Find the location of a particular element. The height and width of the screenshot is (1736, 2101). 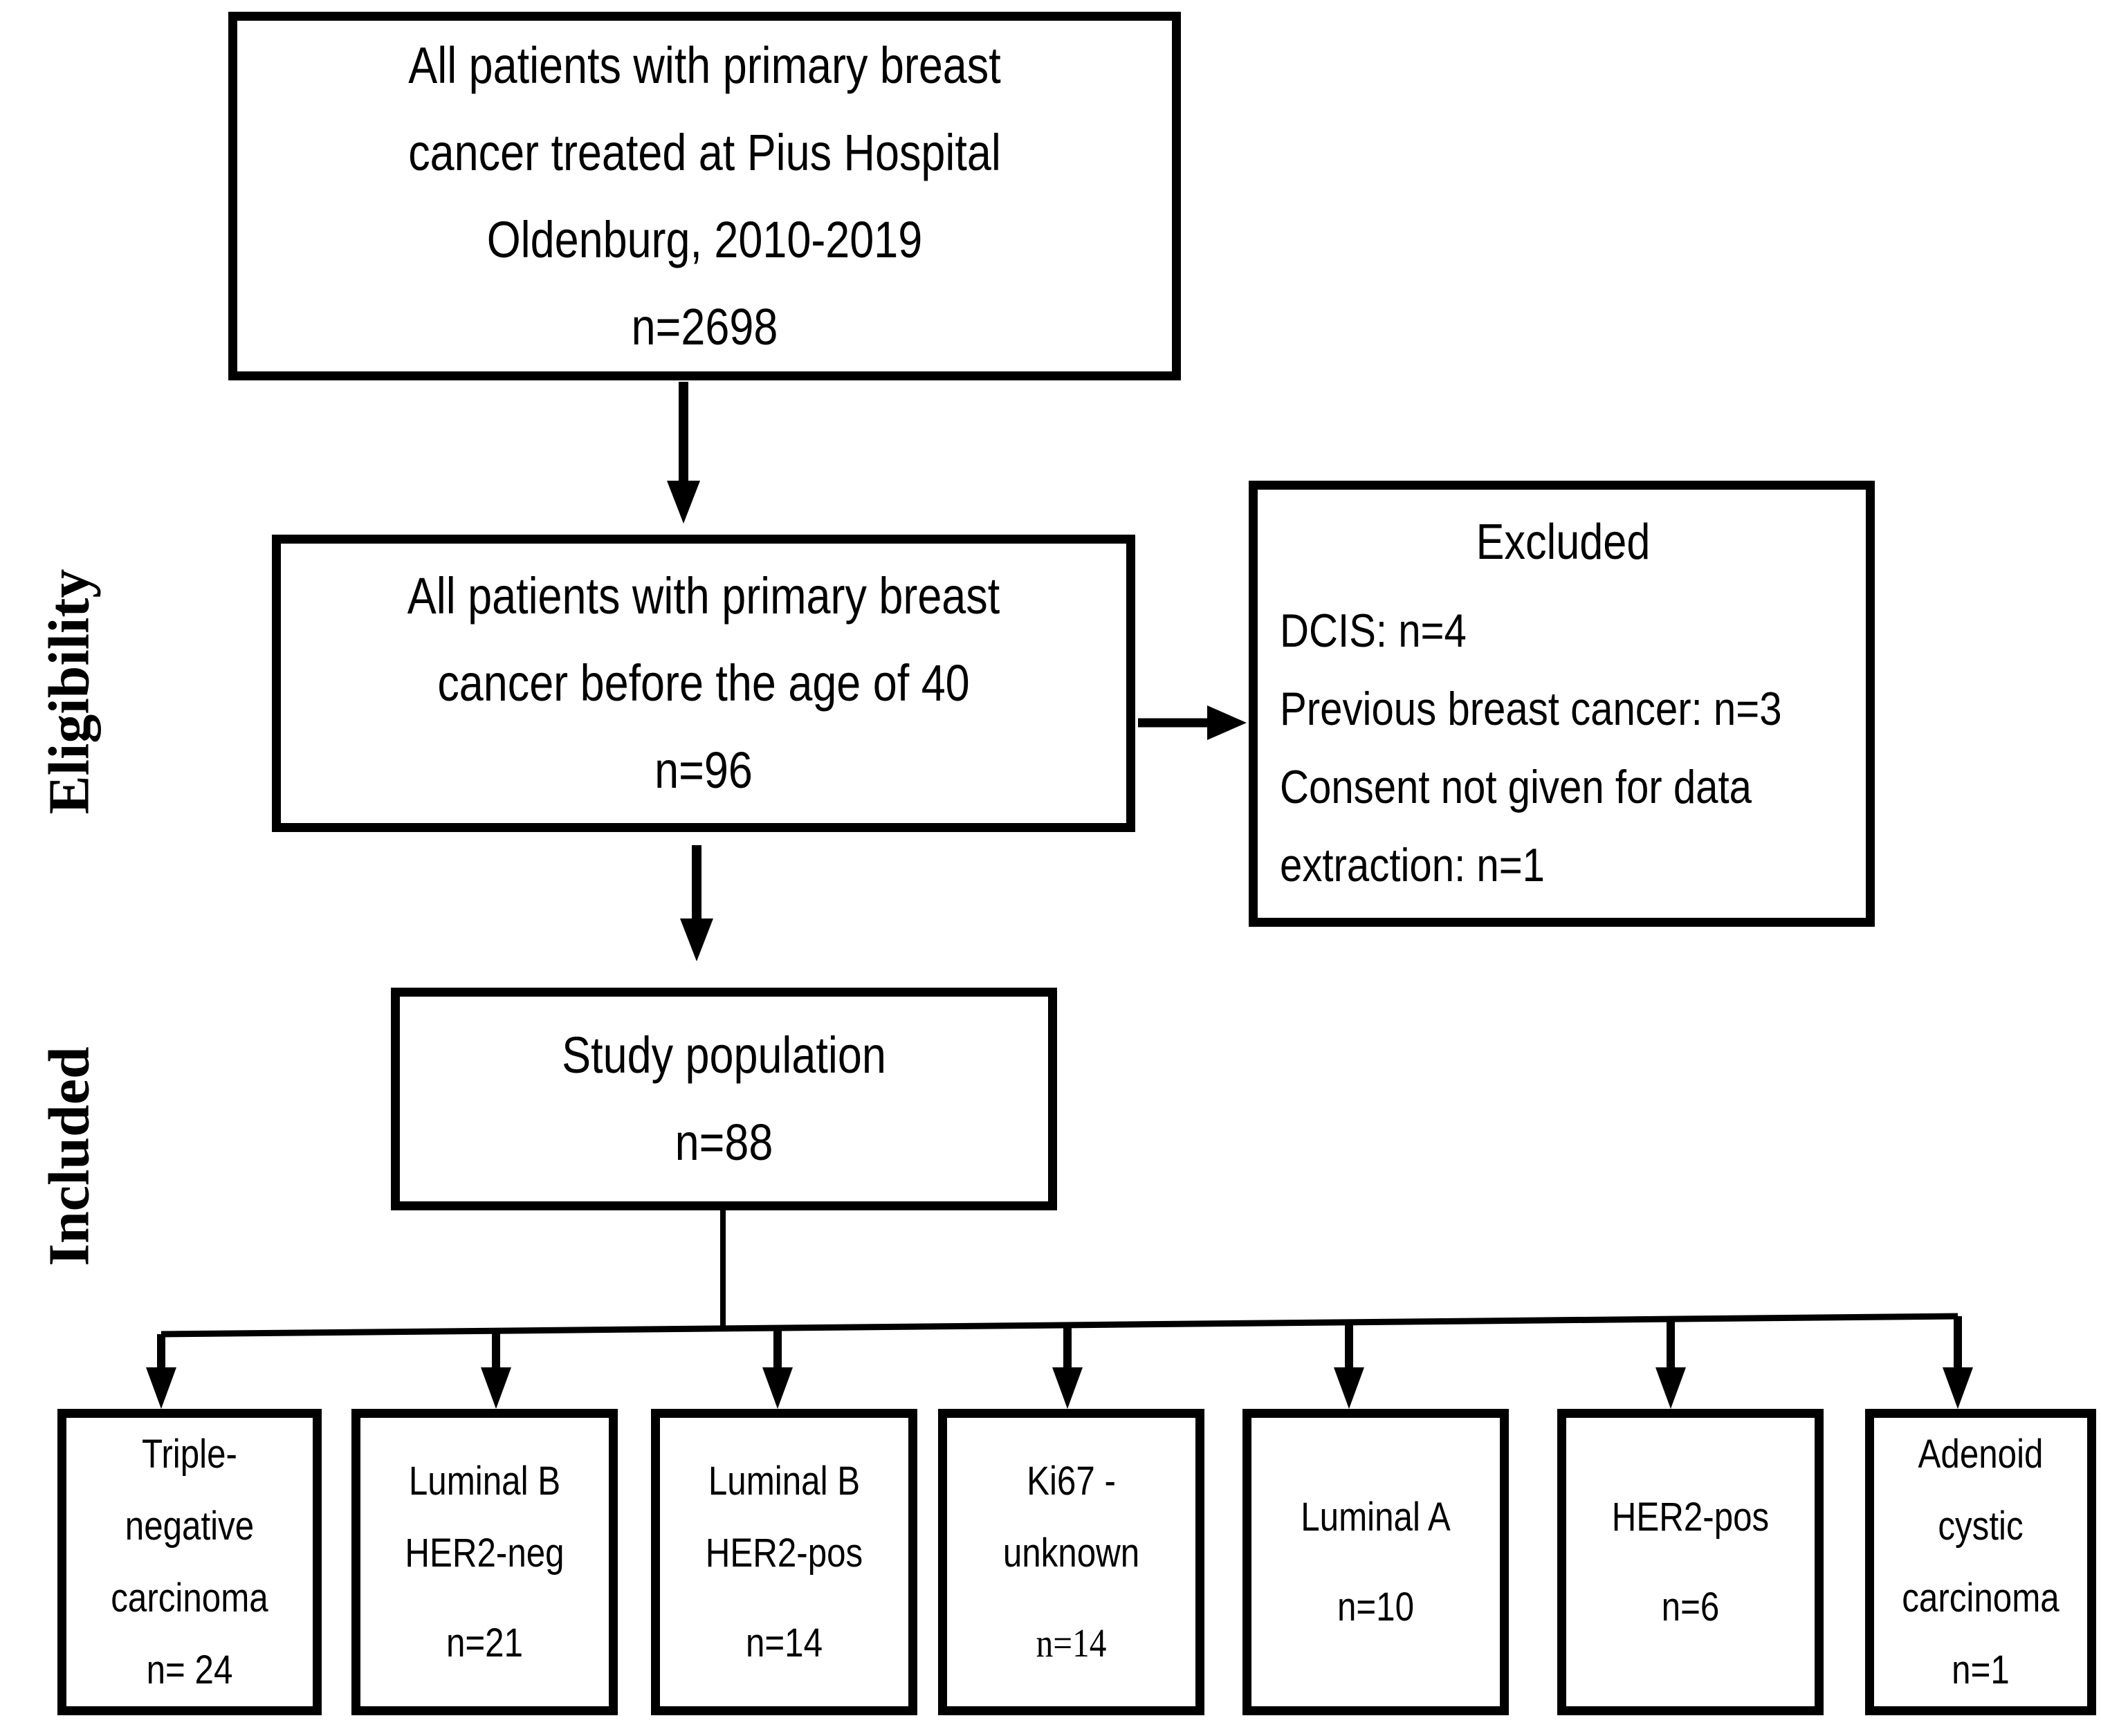

stage-label-included: Included is located at coordinates (69, 1156).